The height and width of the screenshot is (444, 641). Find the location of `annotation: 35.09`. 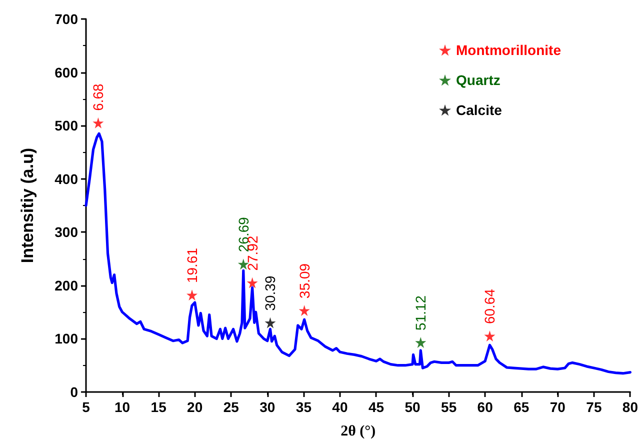

annotation: 35.09 is located at coordinates (304, 280).